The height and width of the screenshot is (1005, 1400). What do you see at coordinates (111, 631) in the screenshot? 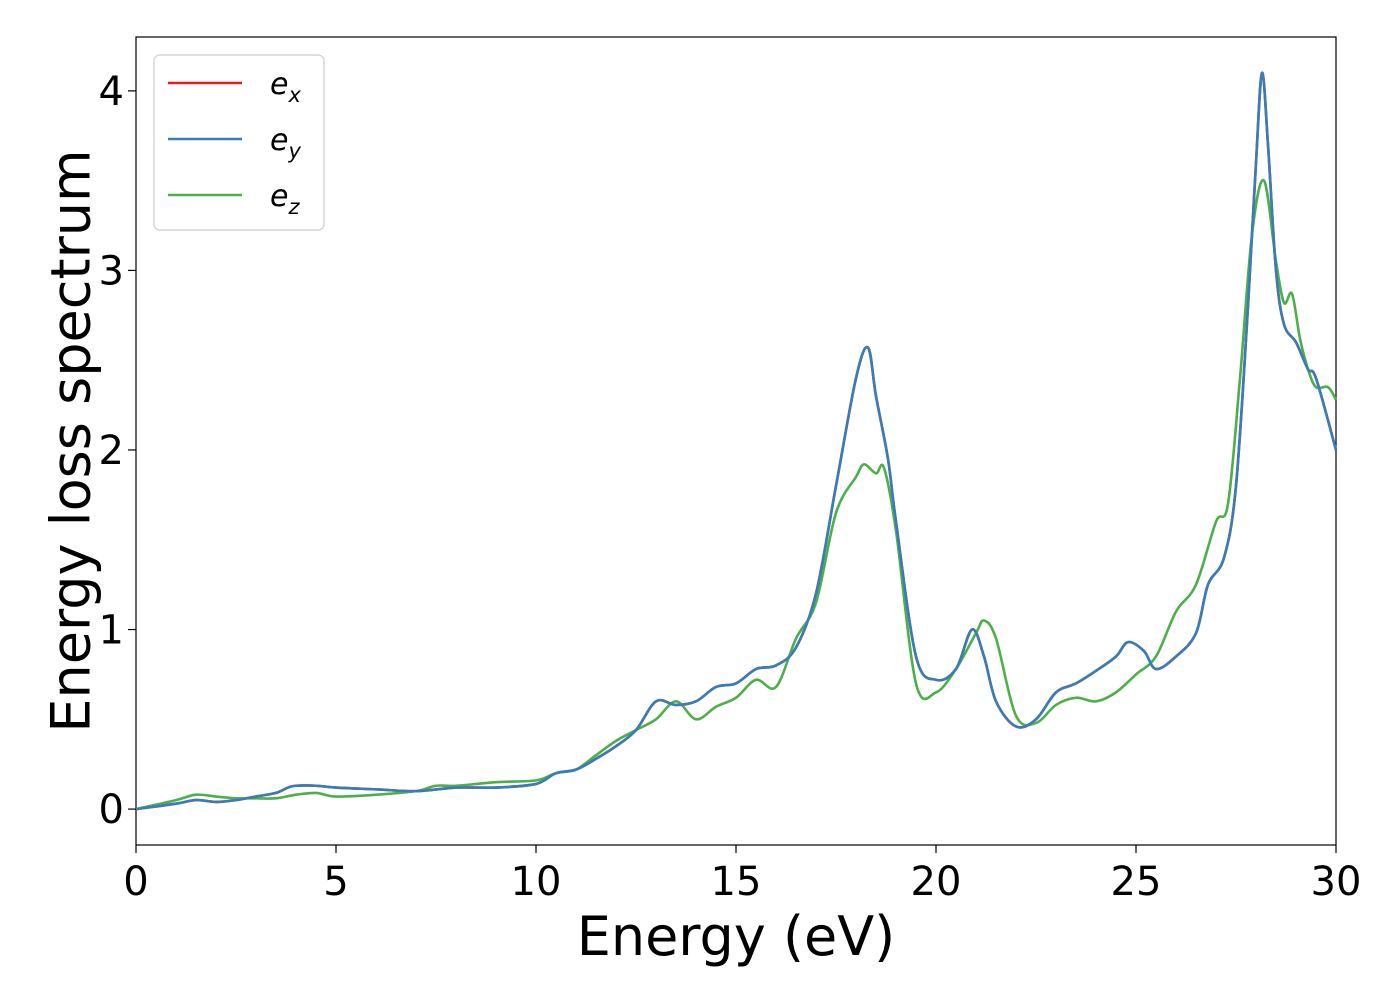
I see `y-tick-label: 1` at bounding box center [111, 631].